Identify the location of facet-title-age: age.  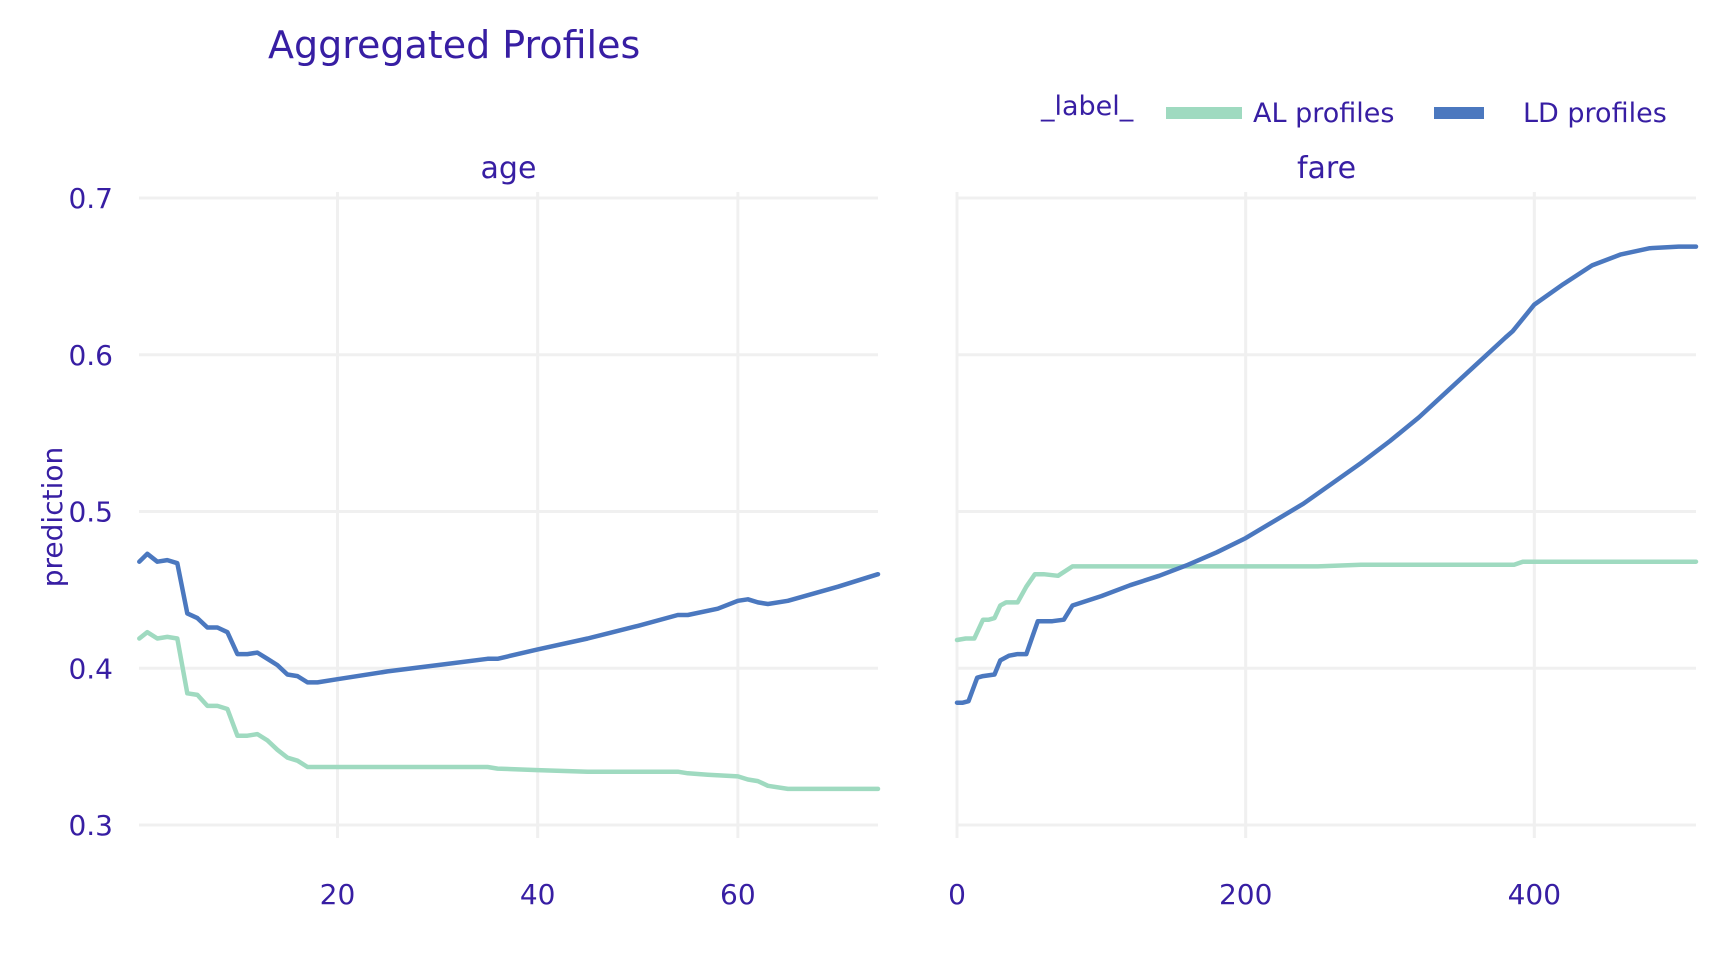
(509, 168).